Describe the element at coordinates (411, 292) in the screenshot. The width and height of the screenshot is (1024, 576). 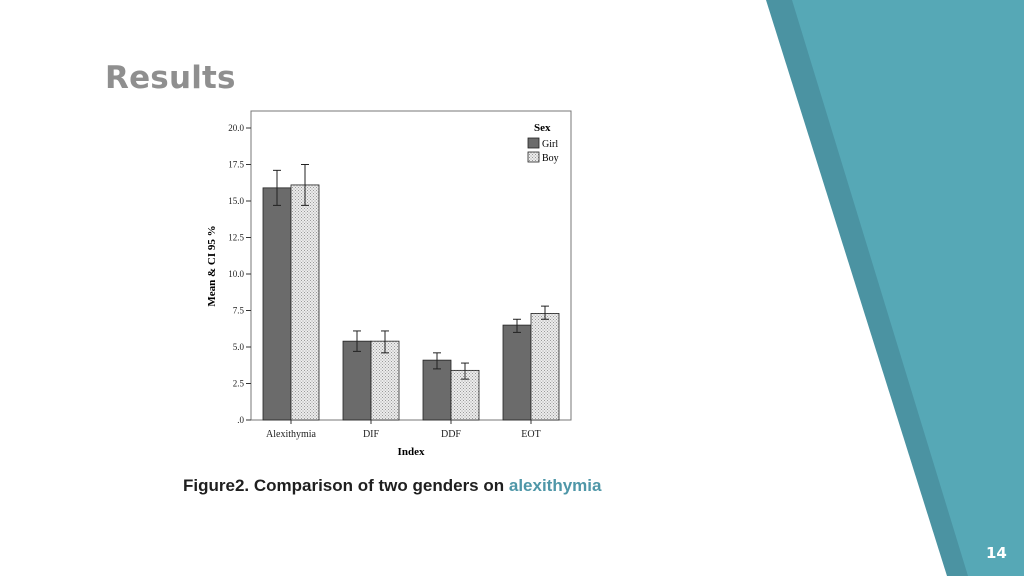
I see `bars` at that location.